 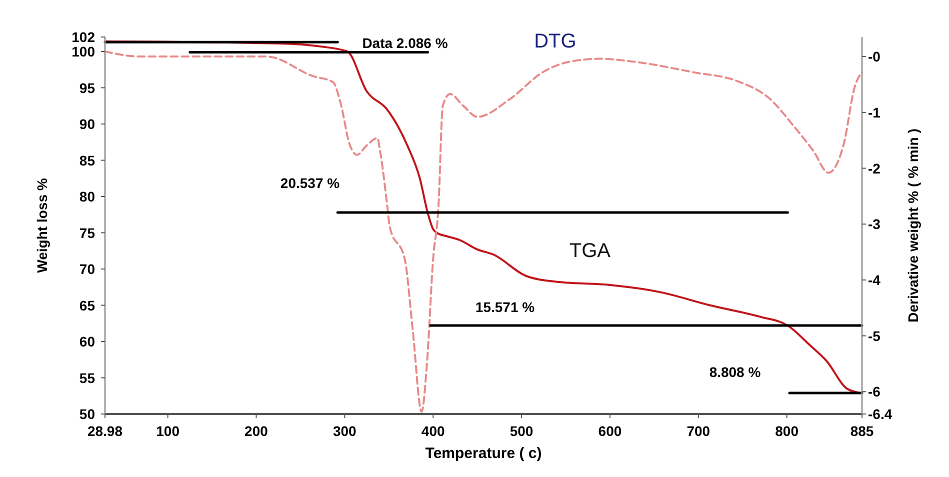 What do you see at coordinates (87, 378) in the screenshot?
I see `y-tick-label: 55` at bounding box center [87, 378].